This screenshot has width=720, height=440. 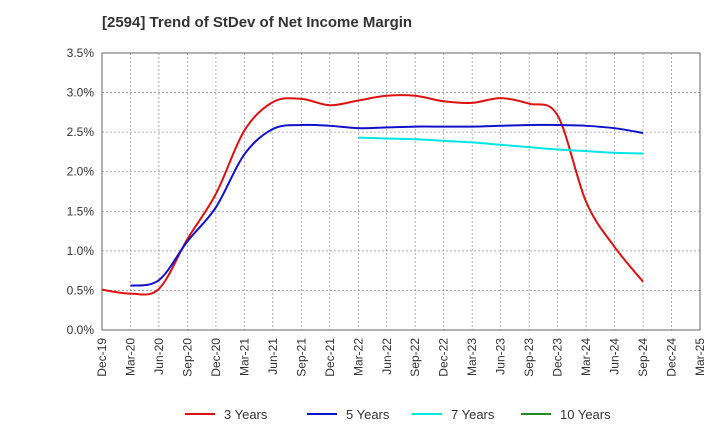 What do you see at coordinates (398, 414) in the screenshot?
I see `legend: 3 Years 5 Years 7 Years 10 Years` at bounding box center [398, 414].